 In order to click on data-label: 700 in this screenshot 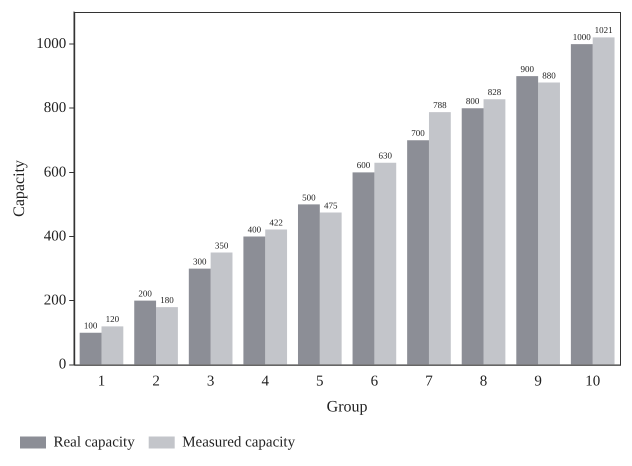, I will do `click(418, 133)`.